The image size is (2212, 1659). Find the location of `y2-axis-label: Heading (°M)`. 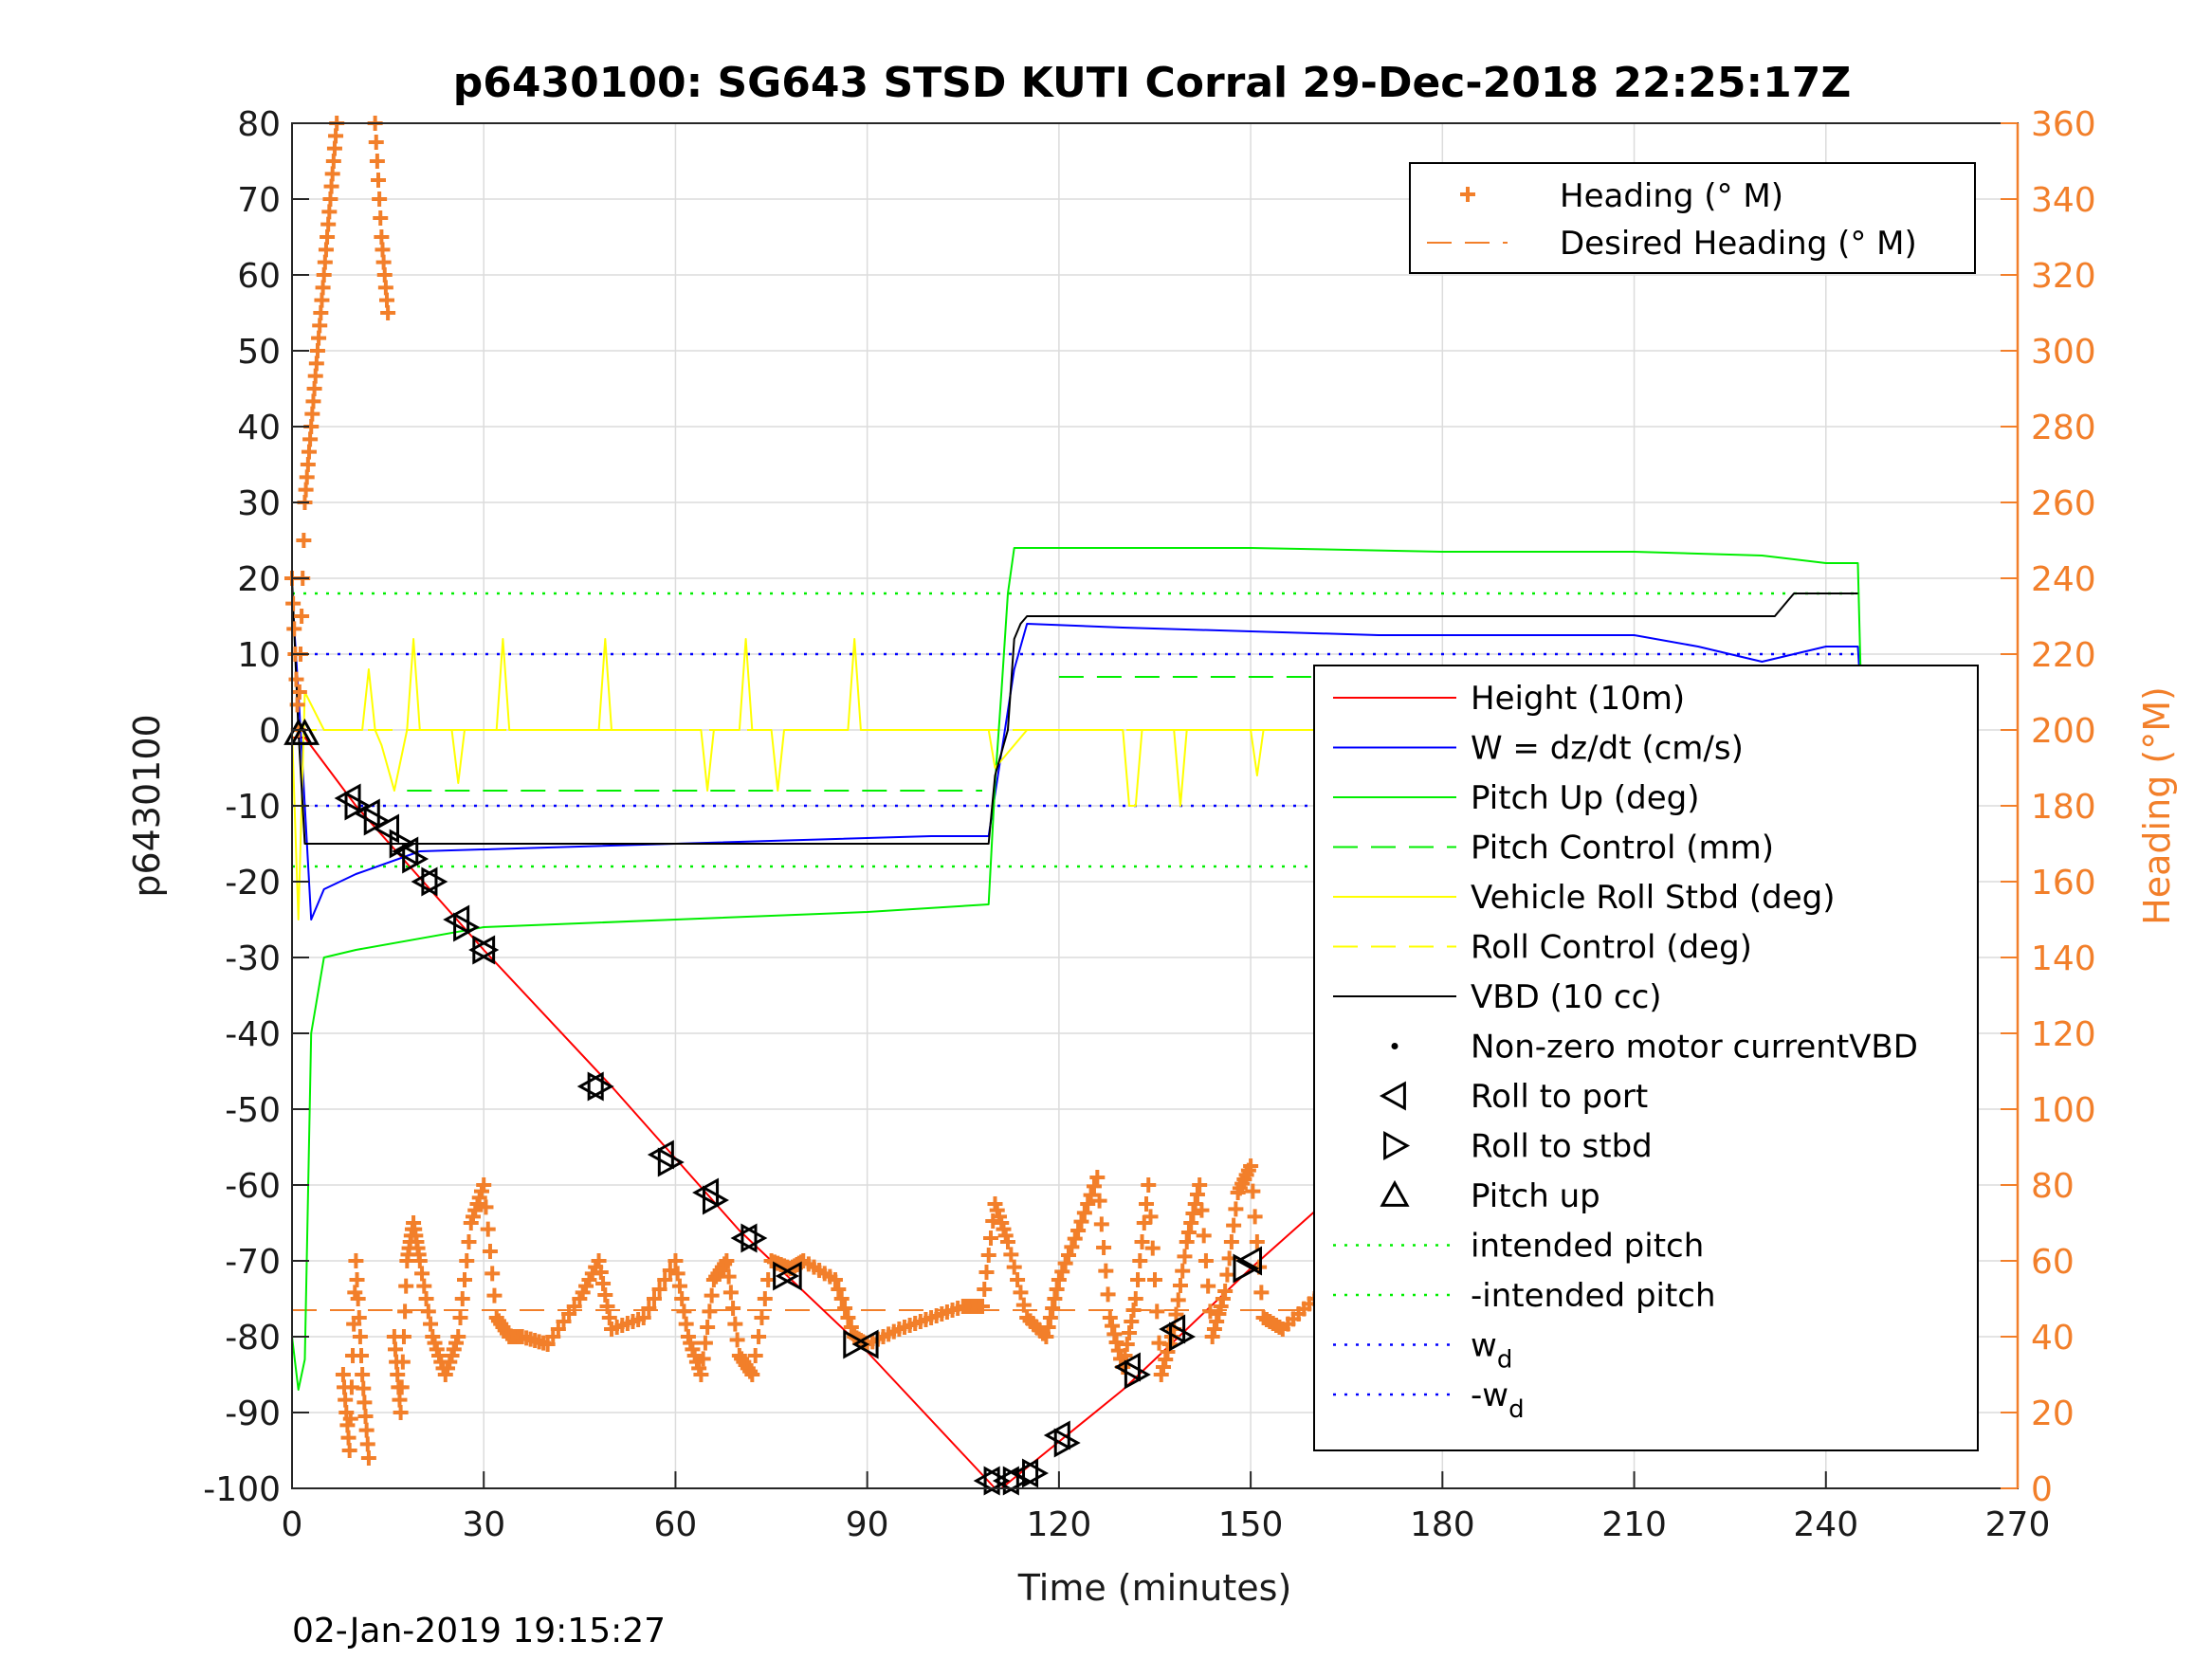

y2-axis-label: Heading (°M) is located at coordinates (2157, 805).